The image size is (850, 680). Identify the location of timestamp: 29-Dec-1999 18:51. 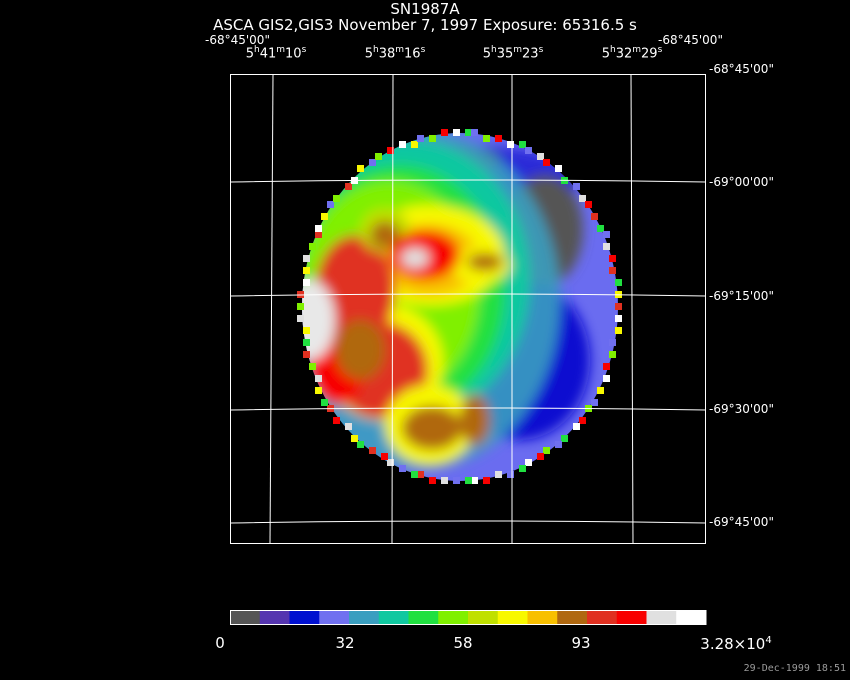
(794, 668).